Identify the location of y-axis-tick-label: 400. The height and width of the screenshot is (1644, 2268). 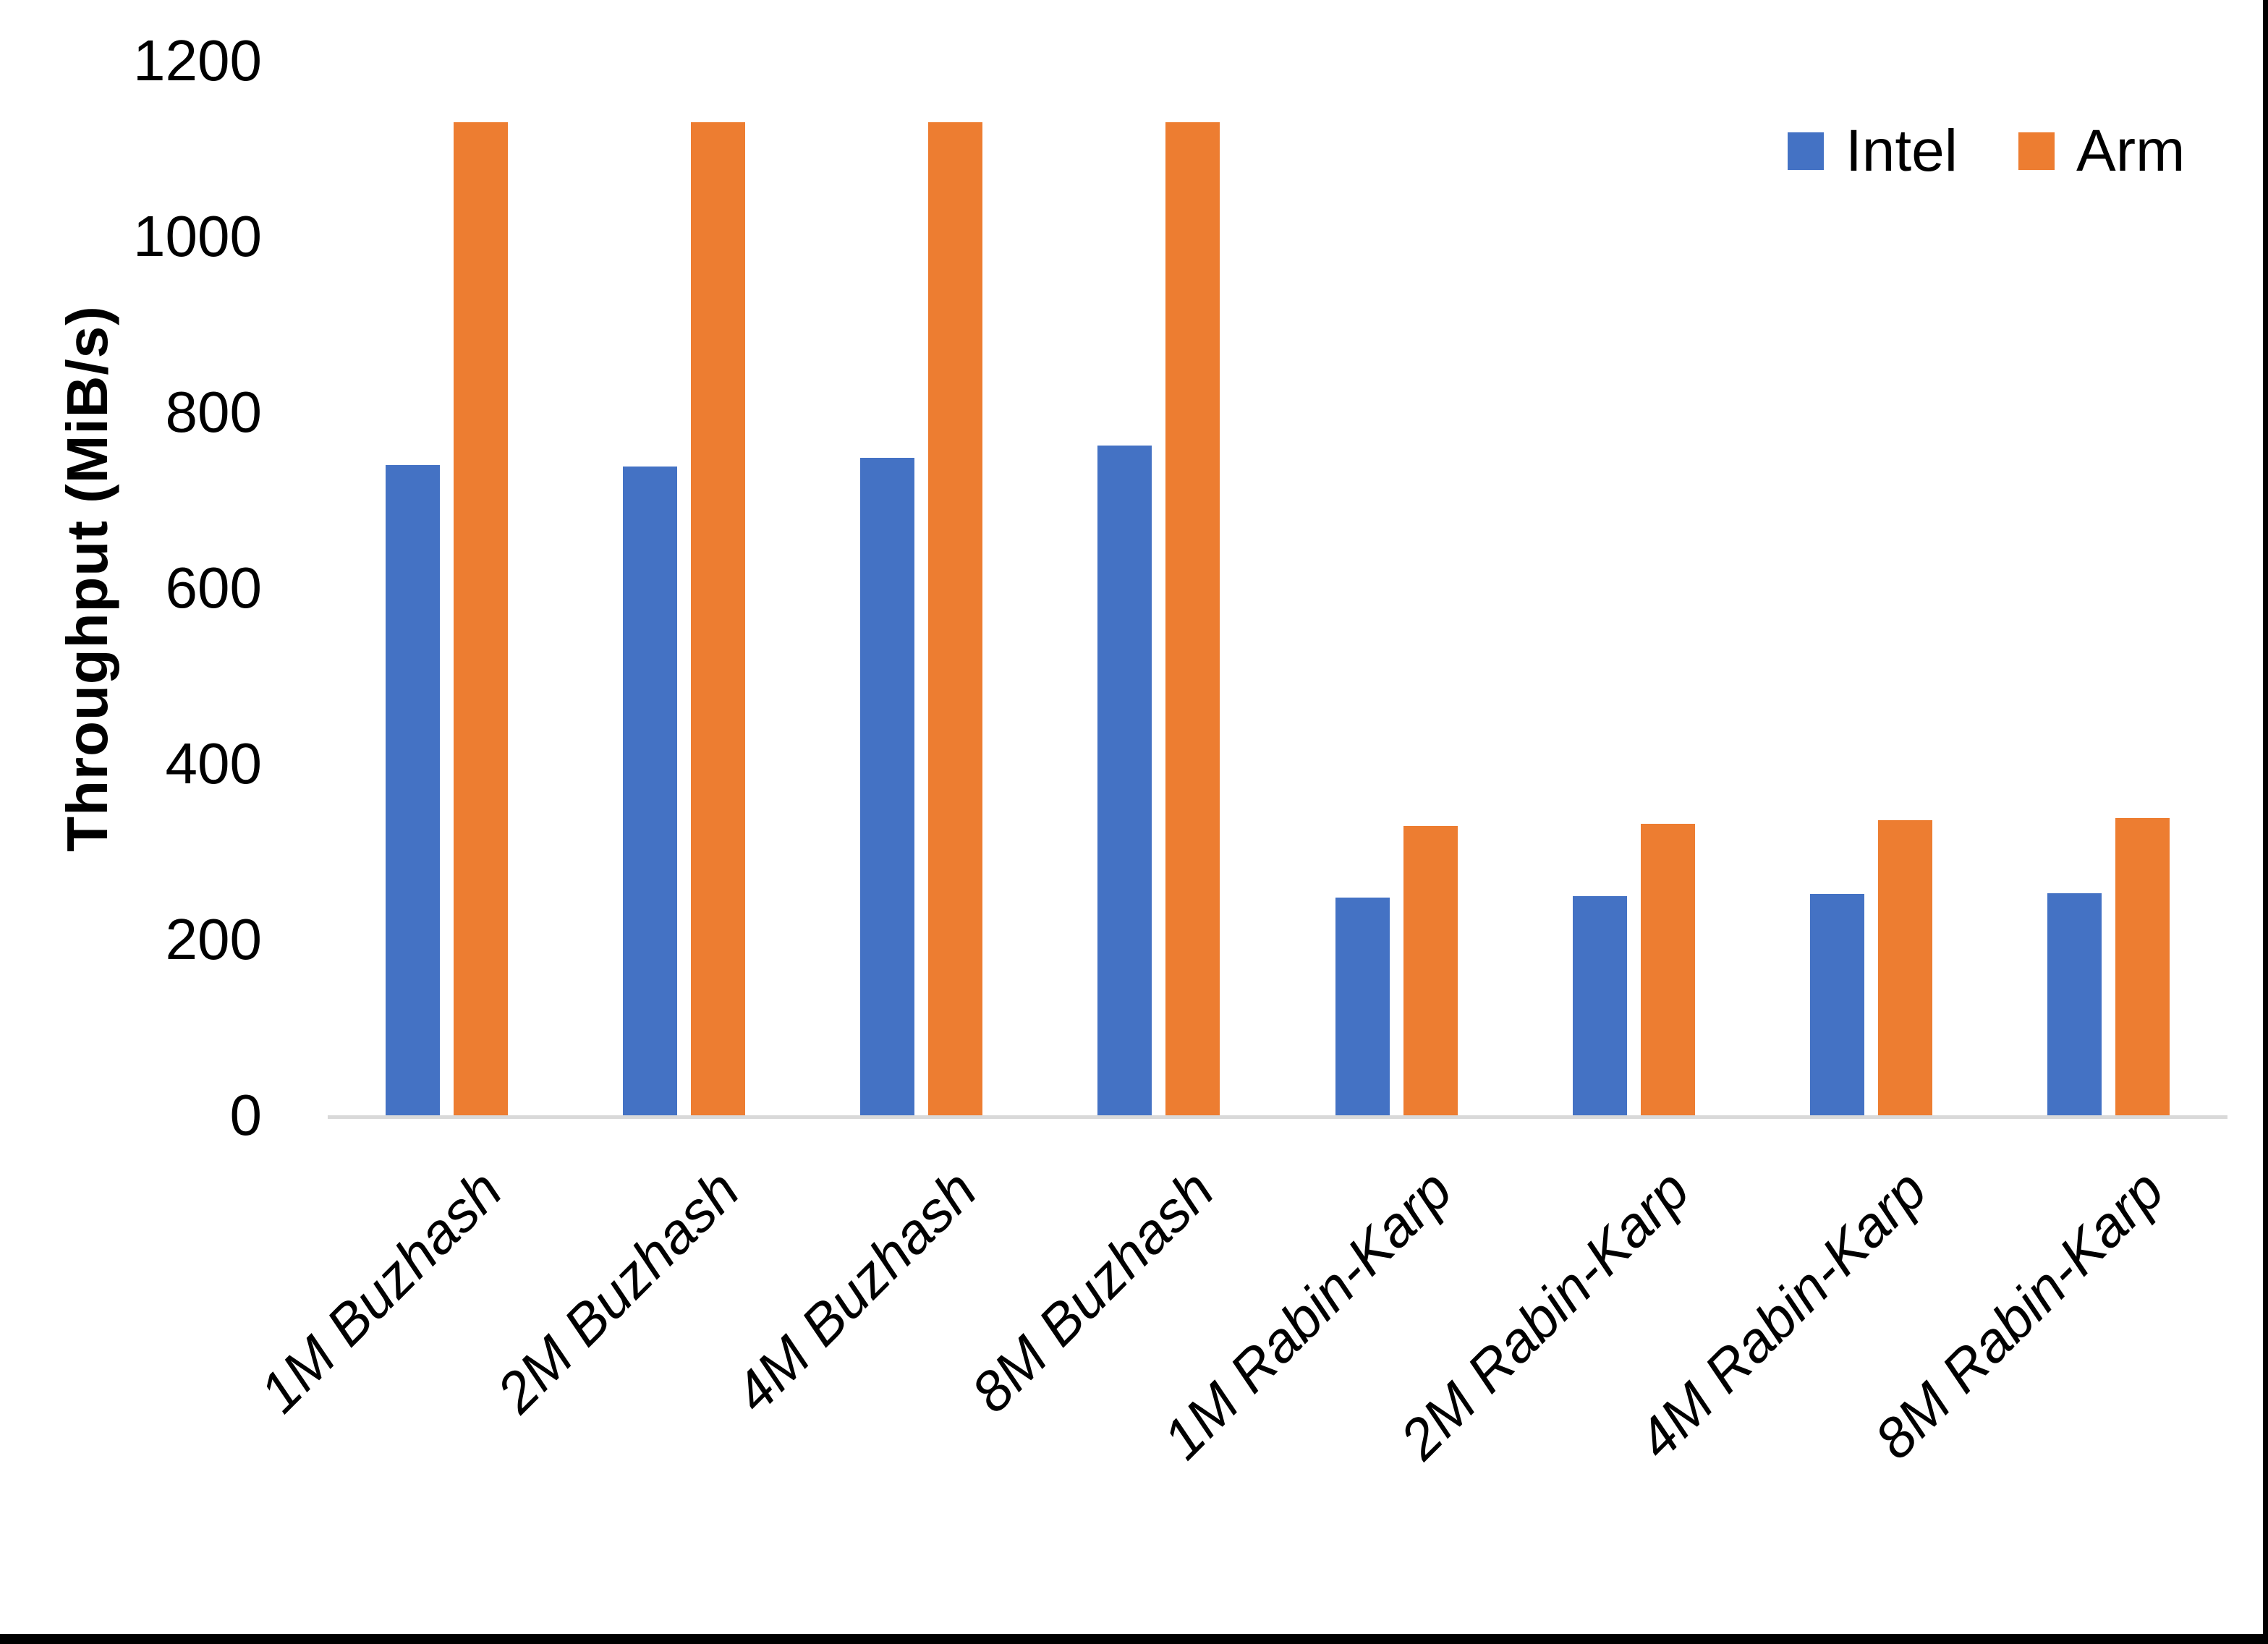
(213, 764).